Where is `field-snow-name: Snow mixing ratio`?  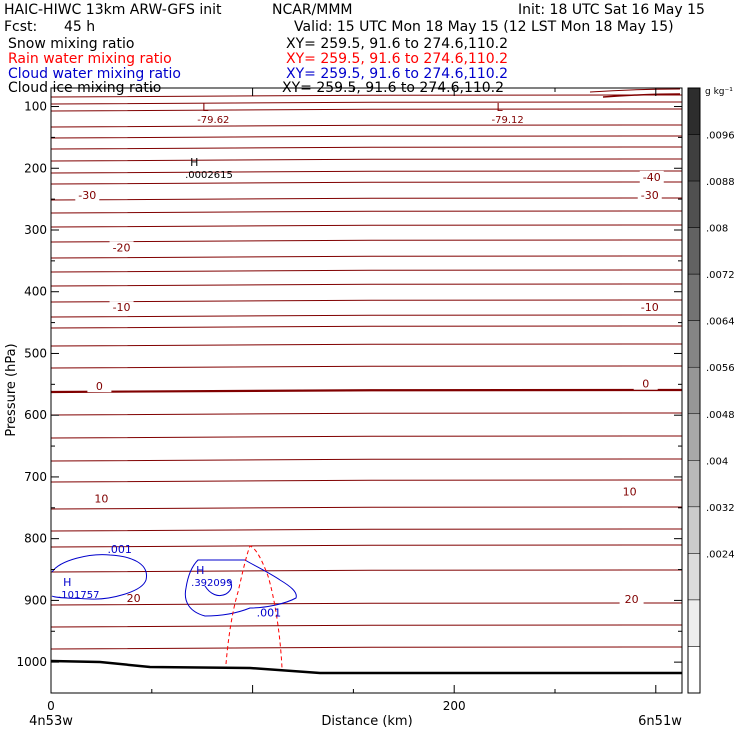
field-snow-name: Snow mixing ratio is located at coordinates (71, 44).